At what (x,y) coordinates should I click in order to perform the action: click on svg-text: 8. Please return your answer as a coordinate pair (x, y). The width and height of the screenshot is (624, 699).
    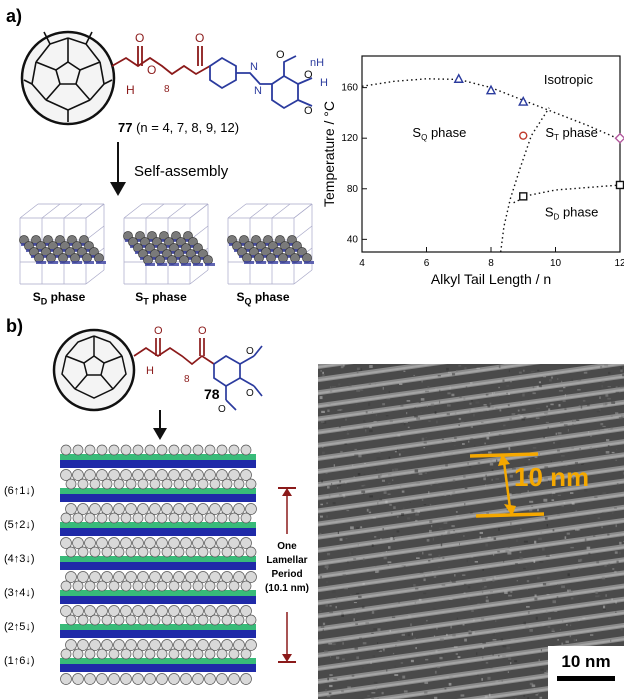
    Looking at the image, I should click on (187, 379).